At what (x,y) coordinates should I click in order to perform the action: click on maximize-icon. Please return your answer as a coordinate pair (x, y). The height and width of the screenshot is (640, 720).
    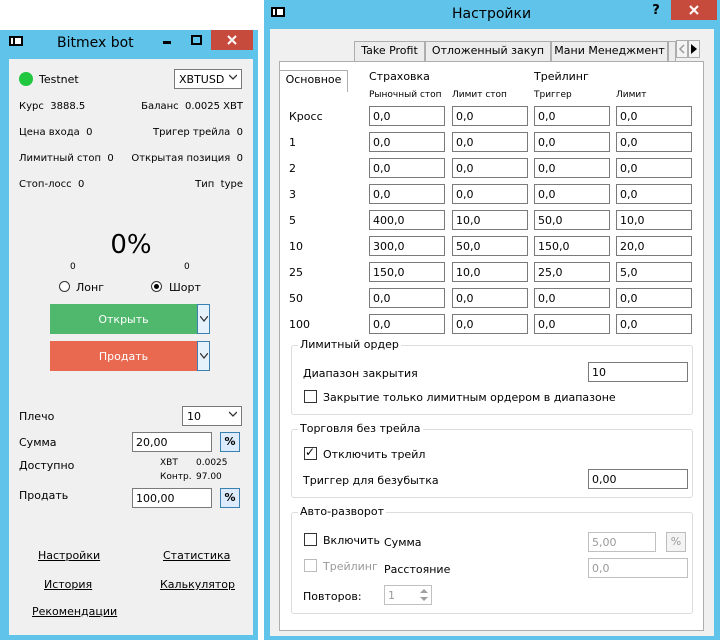
    Looking at the image, I should click on (196, 40).